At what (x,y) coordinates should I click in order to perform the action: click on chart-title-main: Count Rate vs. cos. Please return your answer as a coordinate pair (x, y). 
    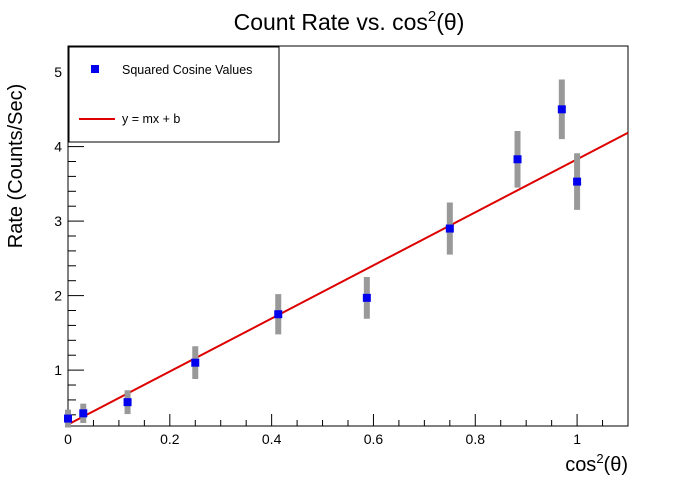
    Looking at the image, I should click on (331, 22).